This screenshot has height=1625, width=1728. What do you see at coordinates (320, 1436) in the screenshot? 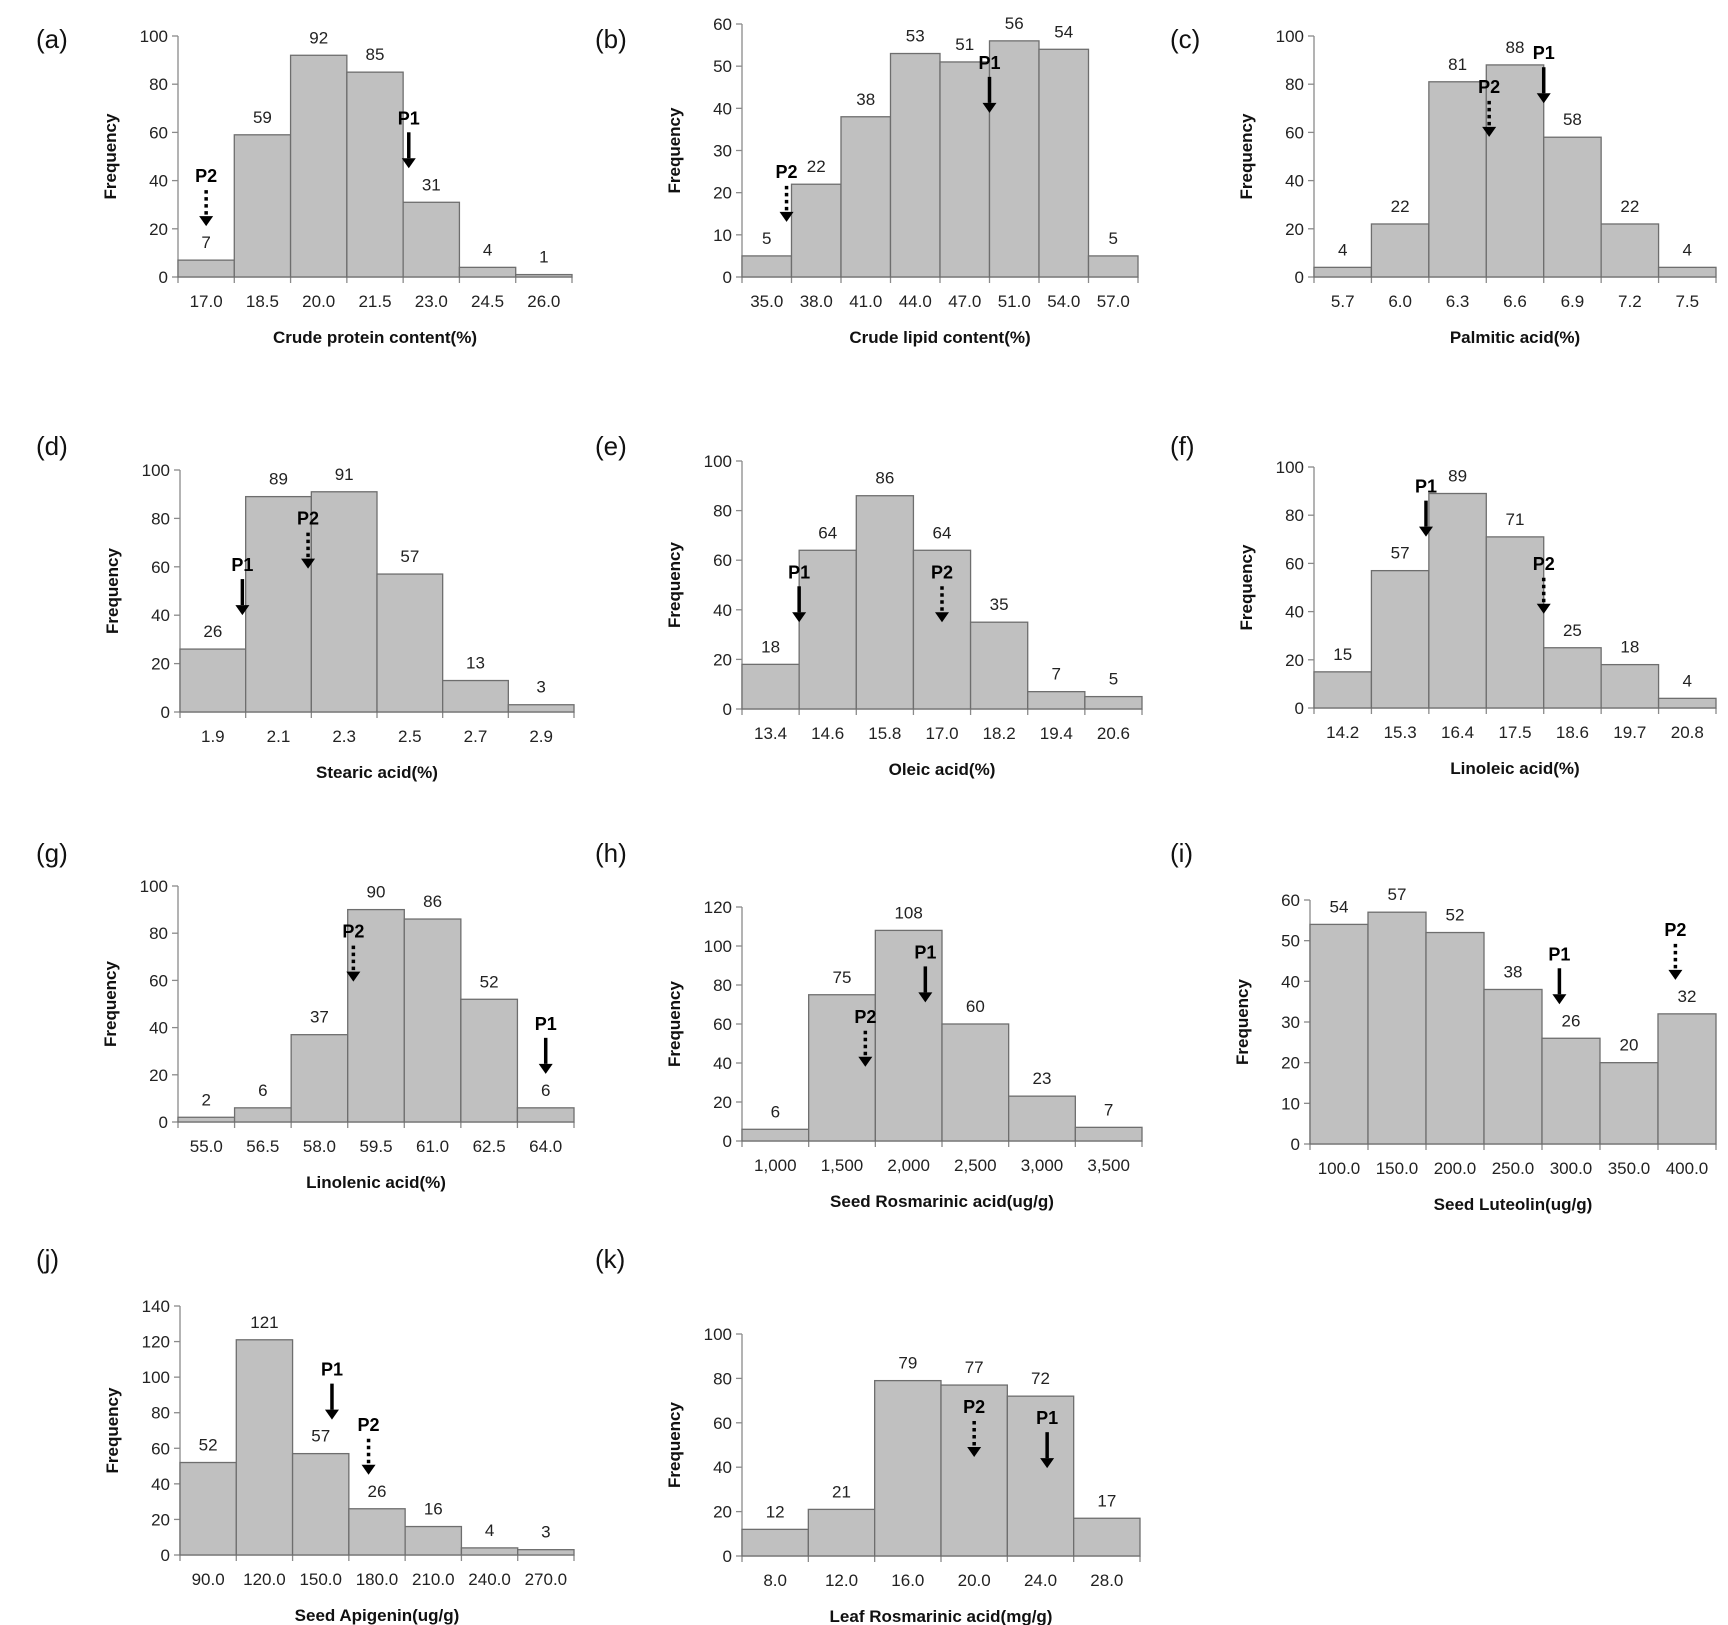
I see `bar-value-label: 57` at bounding box center [320, 1436].